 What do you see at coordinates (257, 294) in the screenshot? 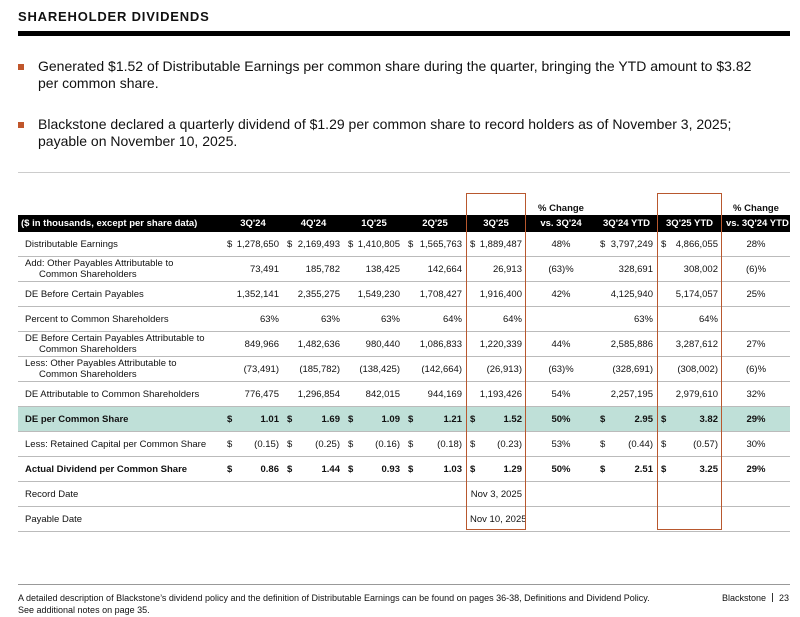
I see `cell-value: 1,352,141` at bounding box center [257, 294].